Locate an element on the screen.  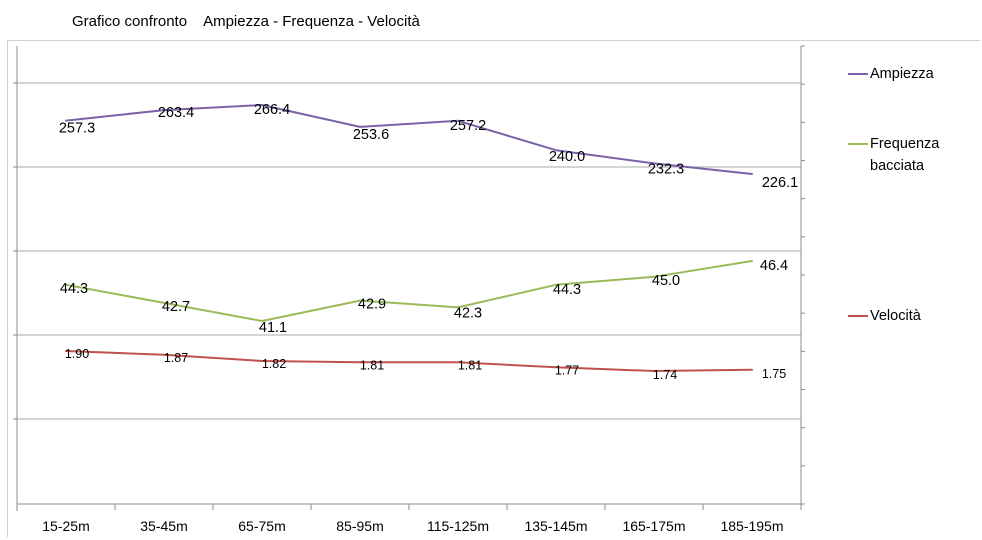
data-label-s1-4: 42.3 is located at coordinates (468, 313).